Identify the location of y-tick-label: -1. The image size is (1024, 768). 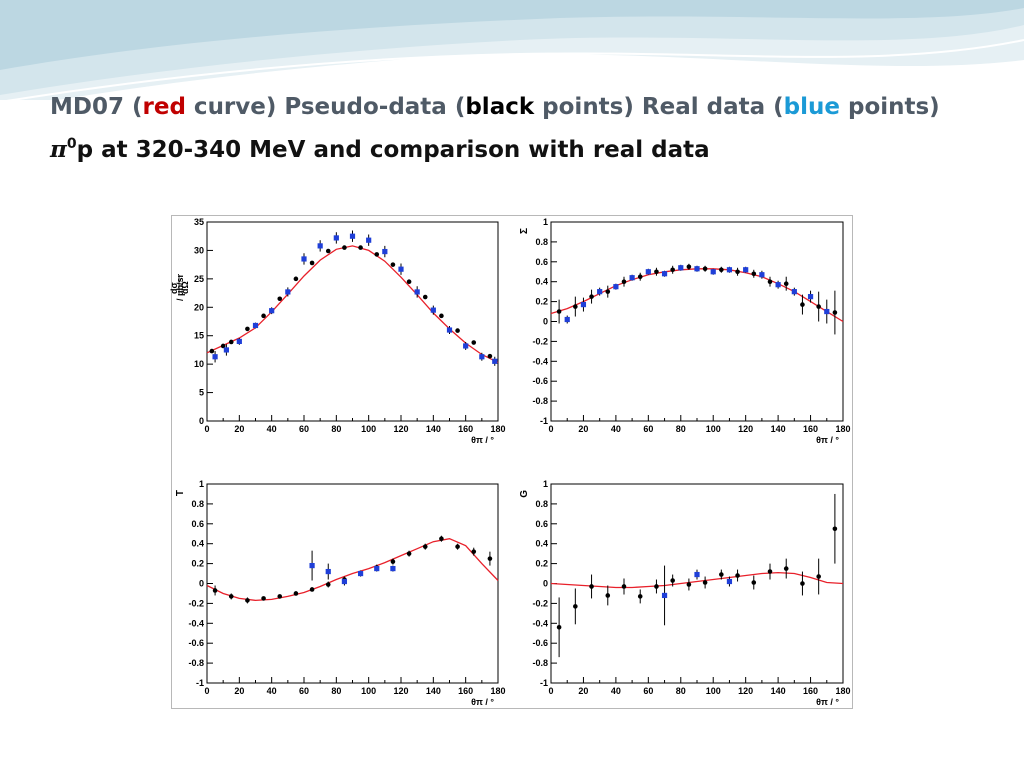
(200, 683).